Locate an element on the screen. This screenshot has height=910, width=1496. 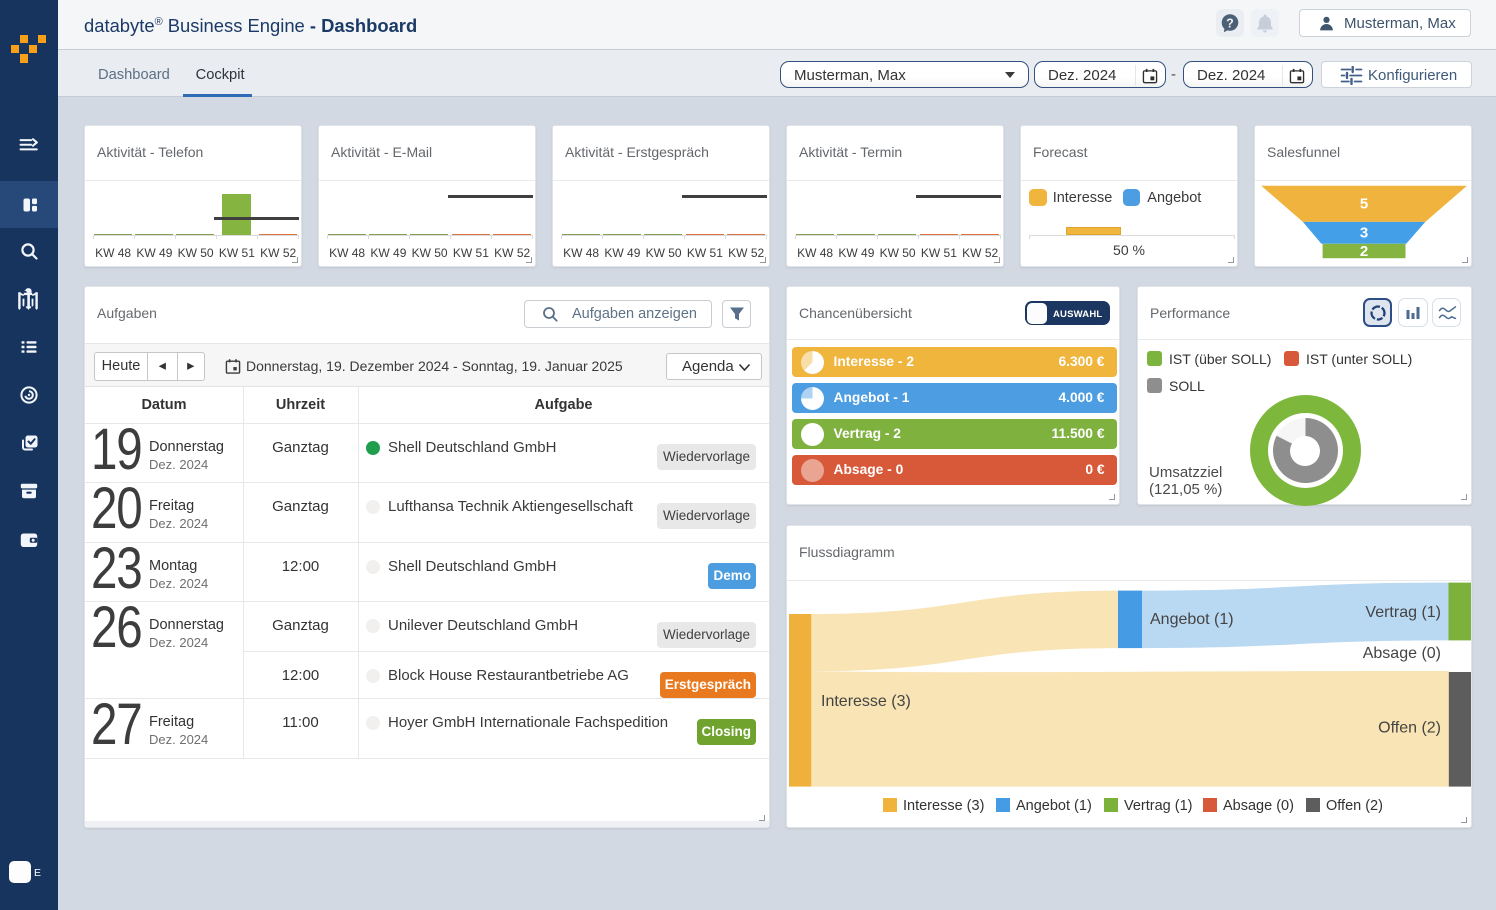
svg-text: Vertrag (1) is located at coordinates (1403, 612).